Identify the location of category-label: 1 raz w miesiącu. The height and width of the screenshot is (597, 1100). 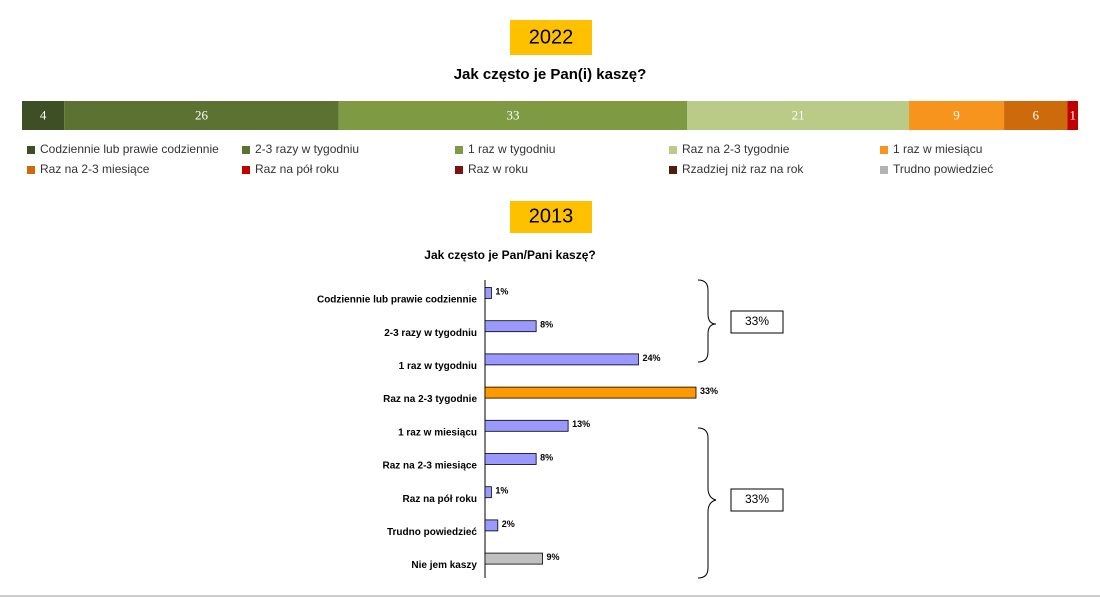
(437, 432).